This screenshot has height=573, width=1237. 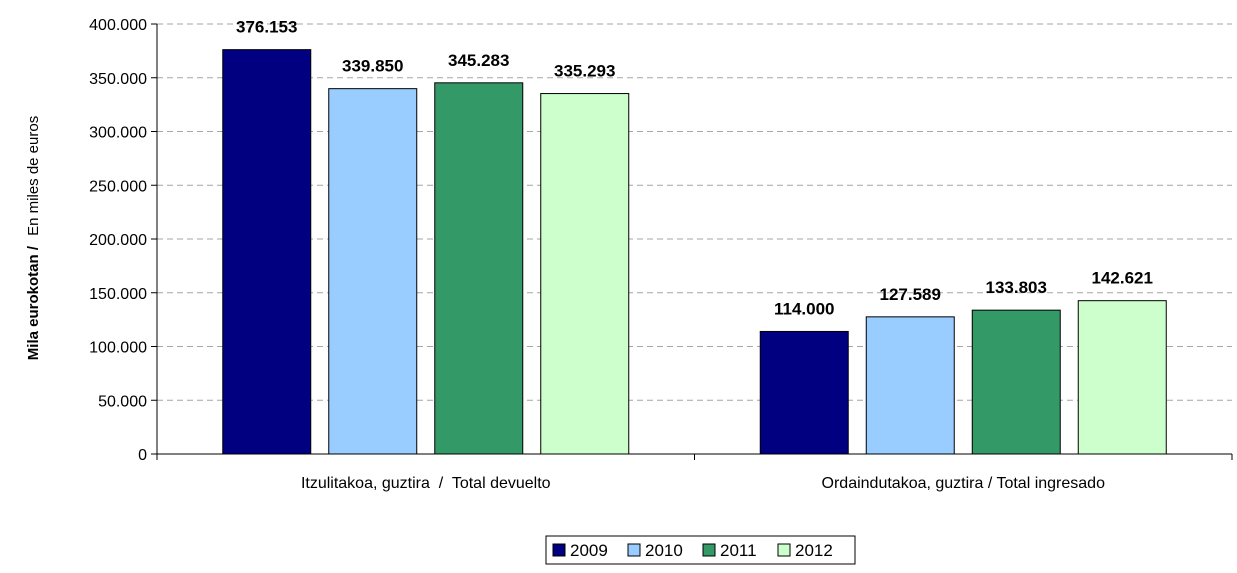 What do you see at coordinates (784, 550) in the screenshot?
I see `legend-swatch-2012` at bounding box center [784, 550].